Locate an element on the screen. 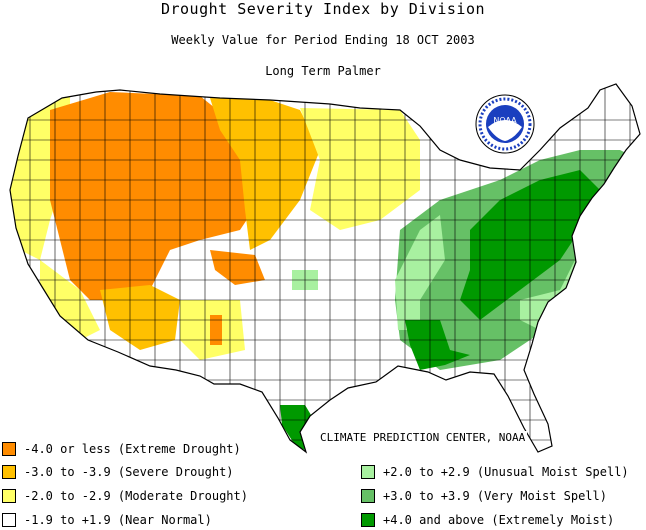 Image resolution: width=646 pixels, height=530 pixels. legend-item-extreme-drought: -4.0 or less (Extreme Drought) is located at coordinates (121, 449).